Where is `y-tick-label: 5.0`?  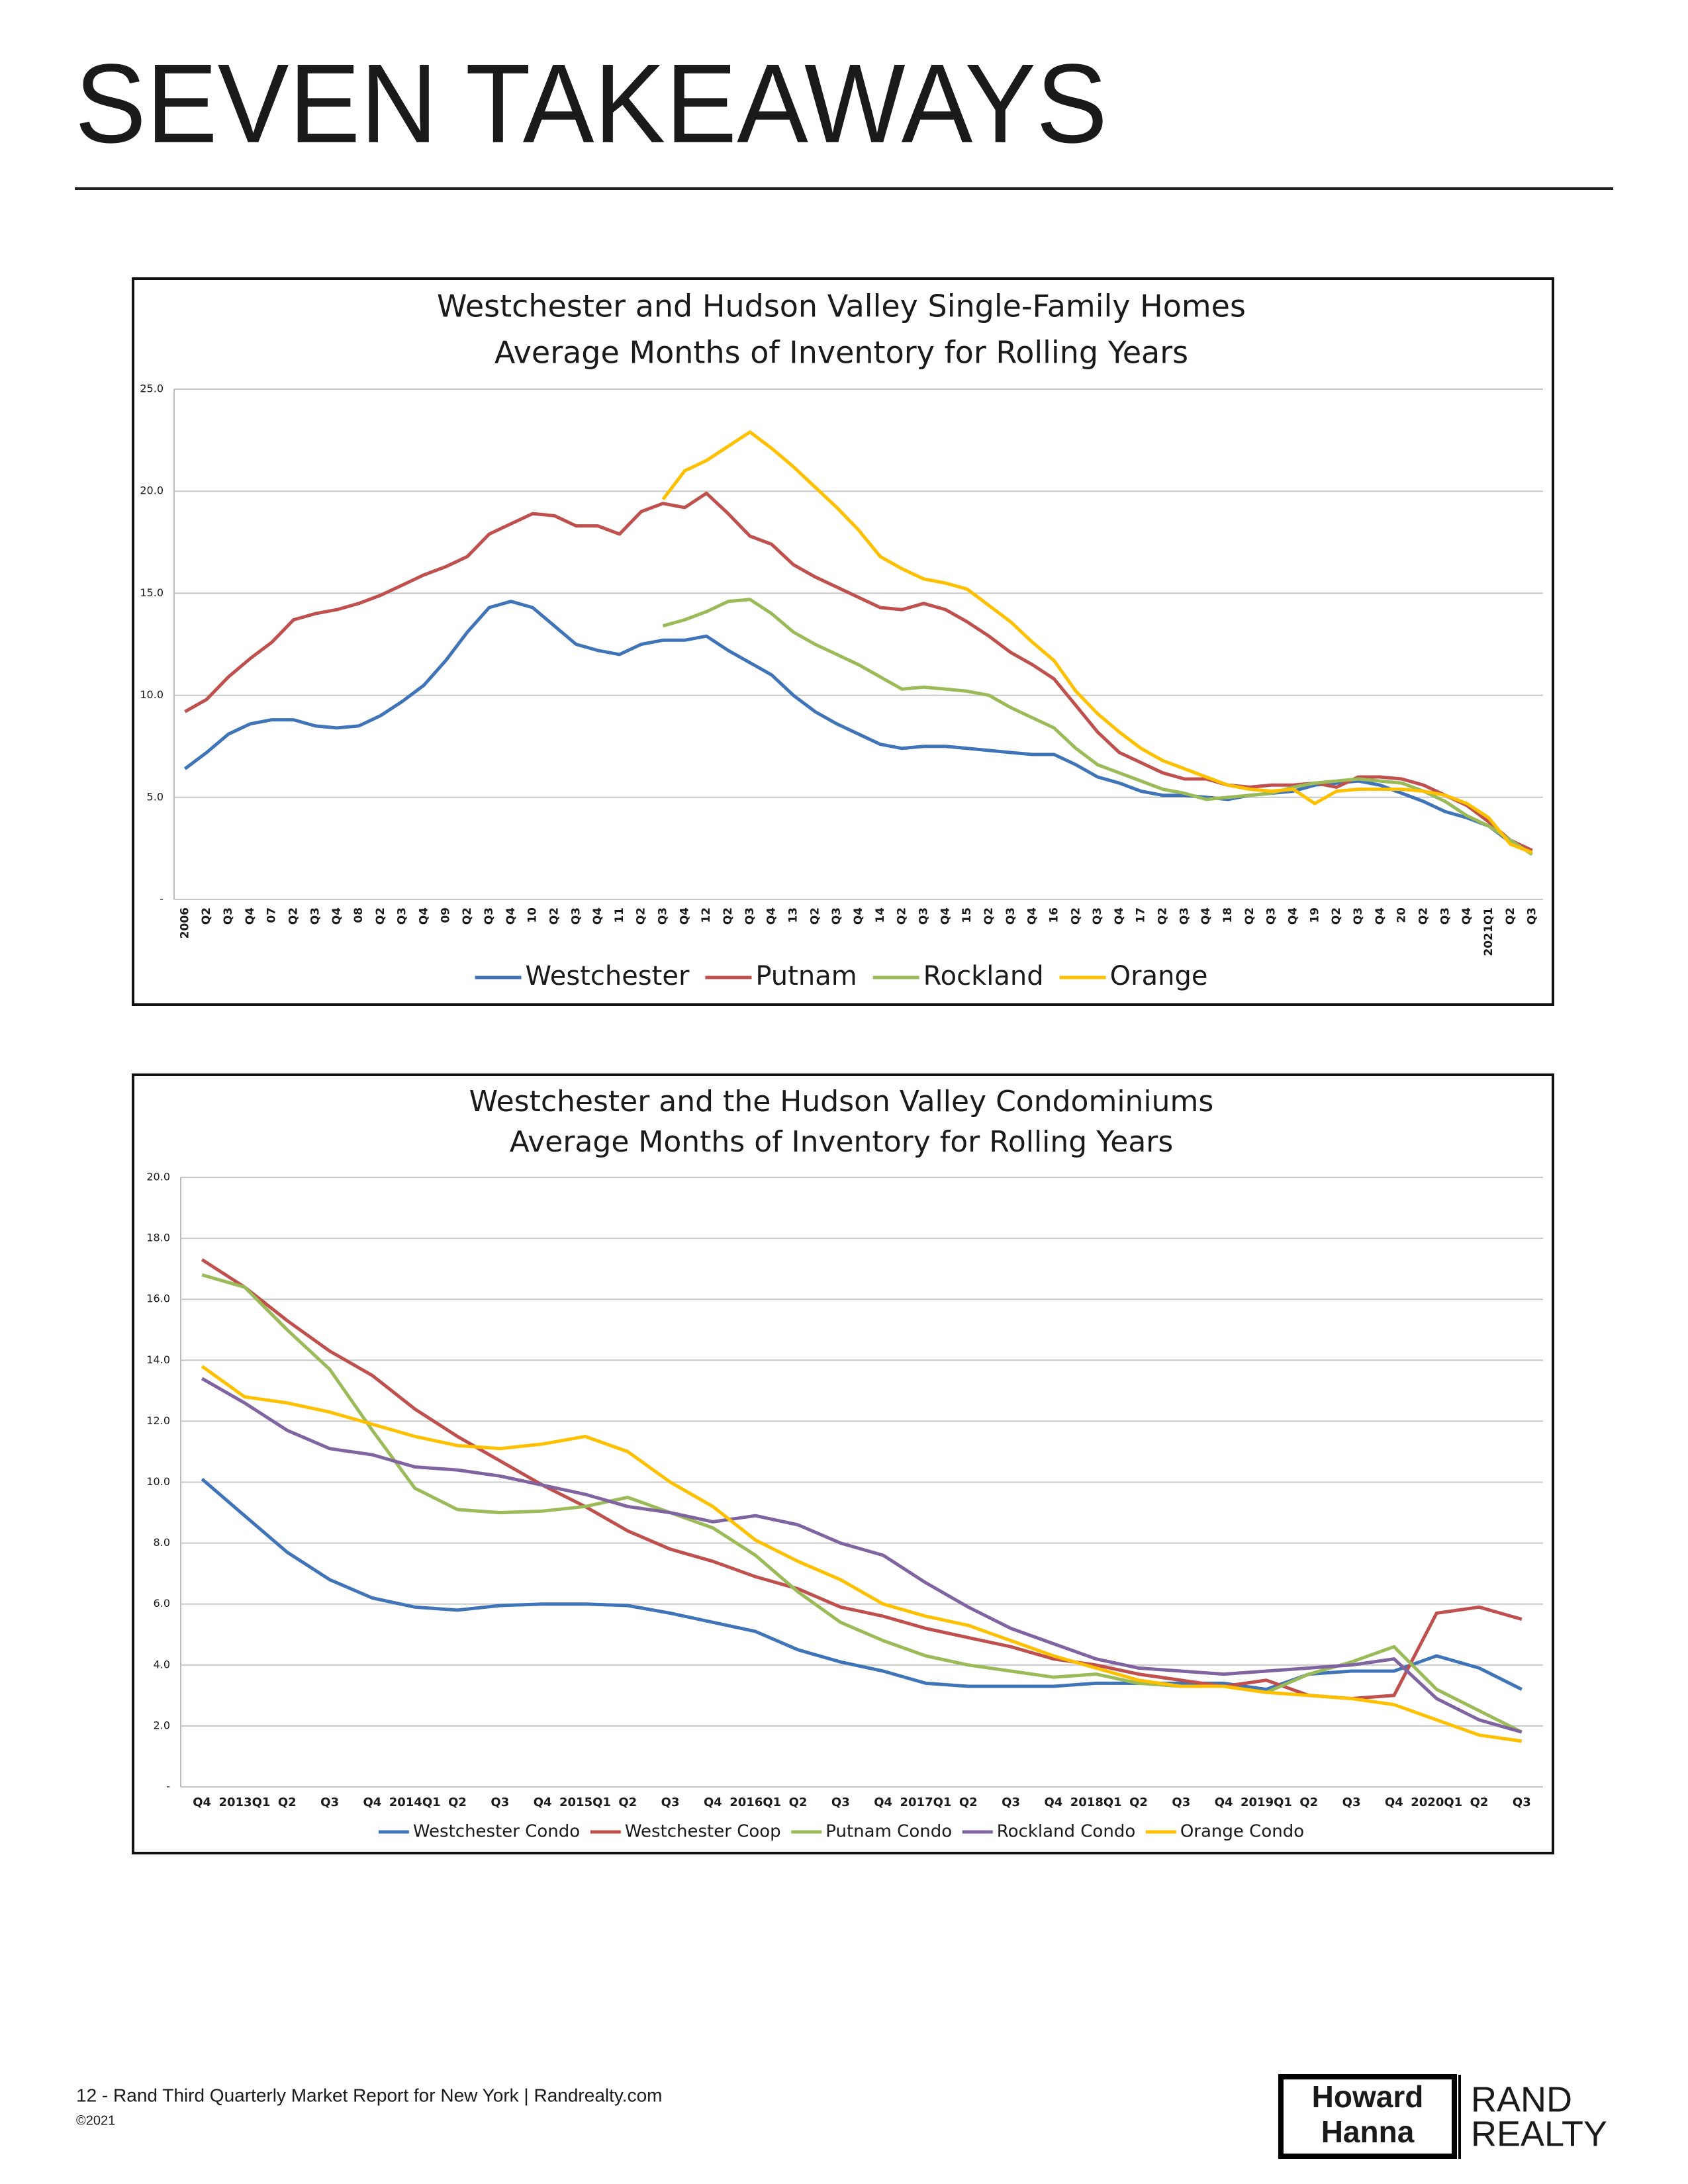
y-tick-label: 5.0 is located at coordinates (155, 796).